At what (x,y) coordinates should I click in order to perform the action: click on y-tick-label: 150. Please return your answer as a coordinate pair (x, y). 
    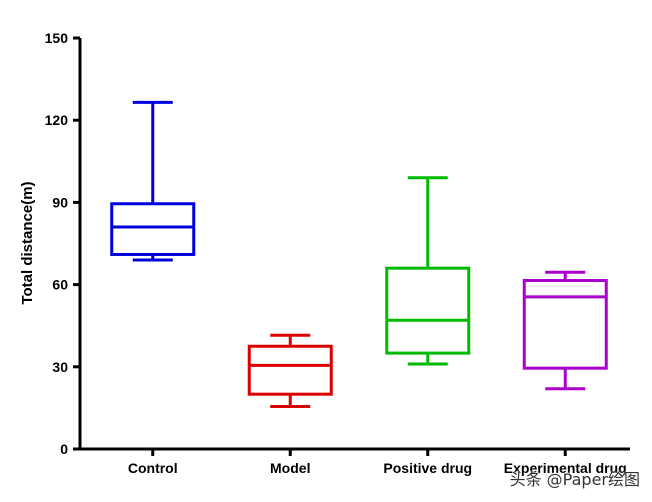
    Looking at the image, I should click on (57, 38).